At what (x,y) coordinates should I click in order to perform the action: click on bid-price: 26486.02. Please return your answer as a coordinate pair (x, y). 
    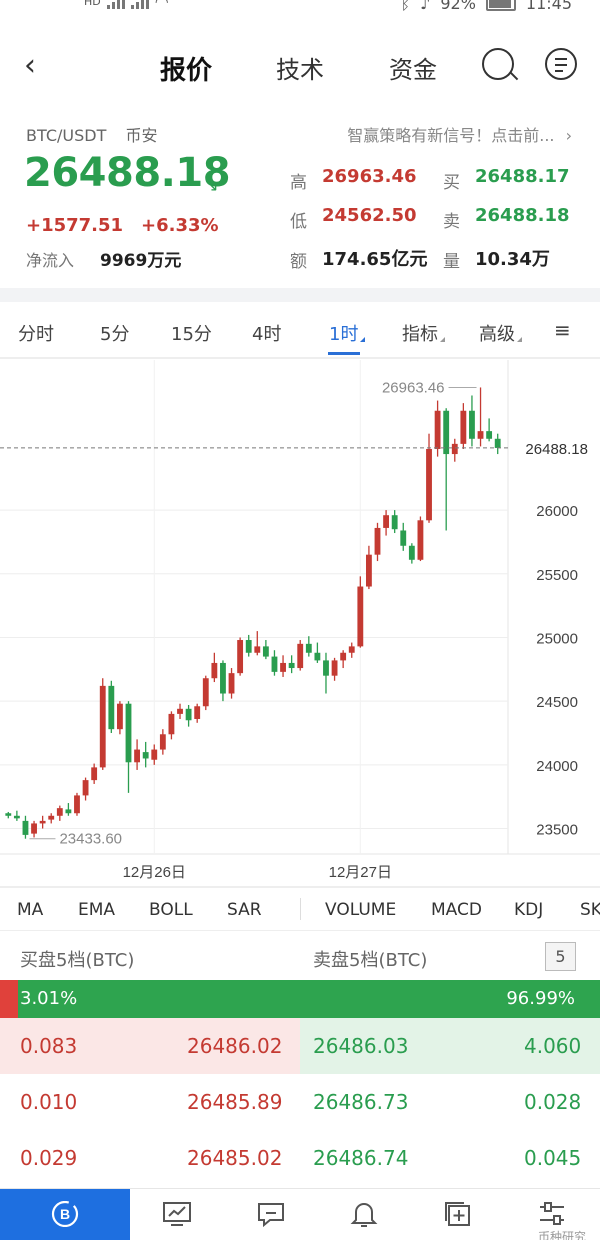
    Looking at the image, I should click on (235, 1046).